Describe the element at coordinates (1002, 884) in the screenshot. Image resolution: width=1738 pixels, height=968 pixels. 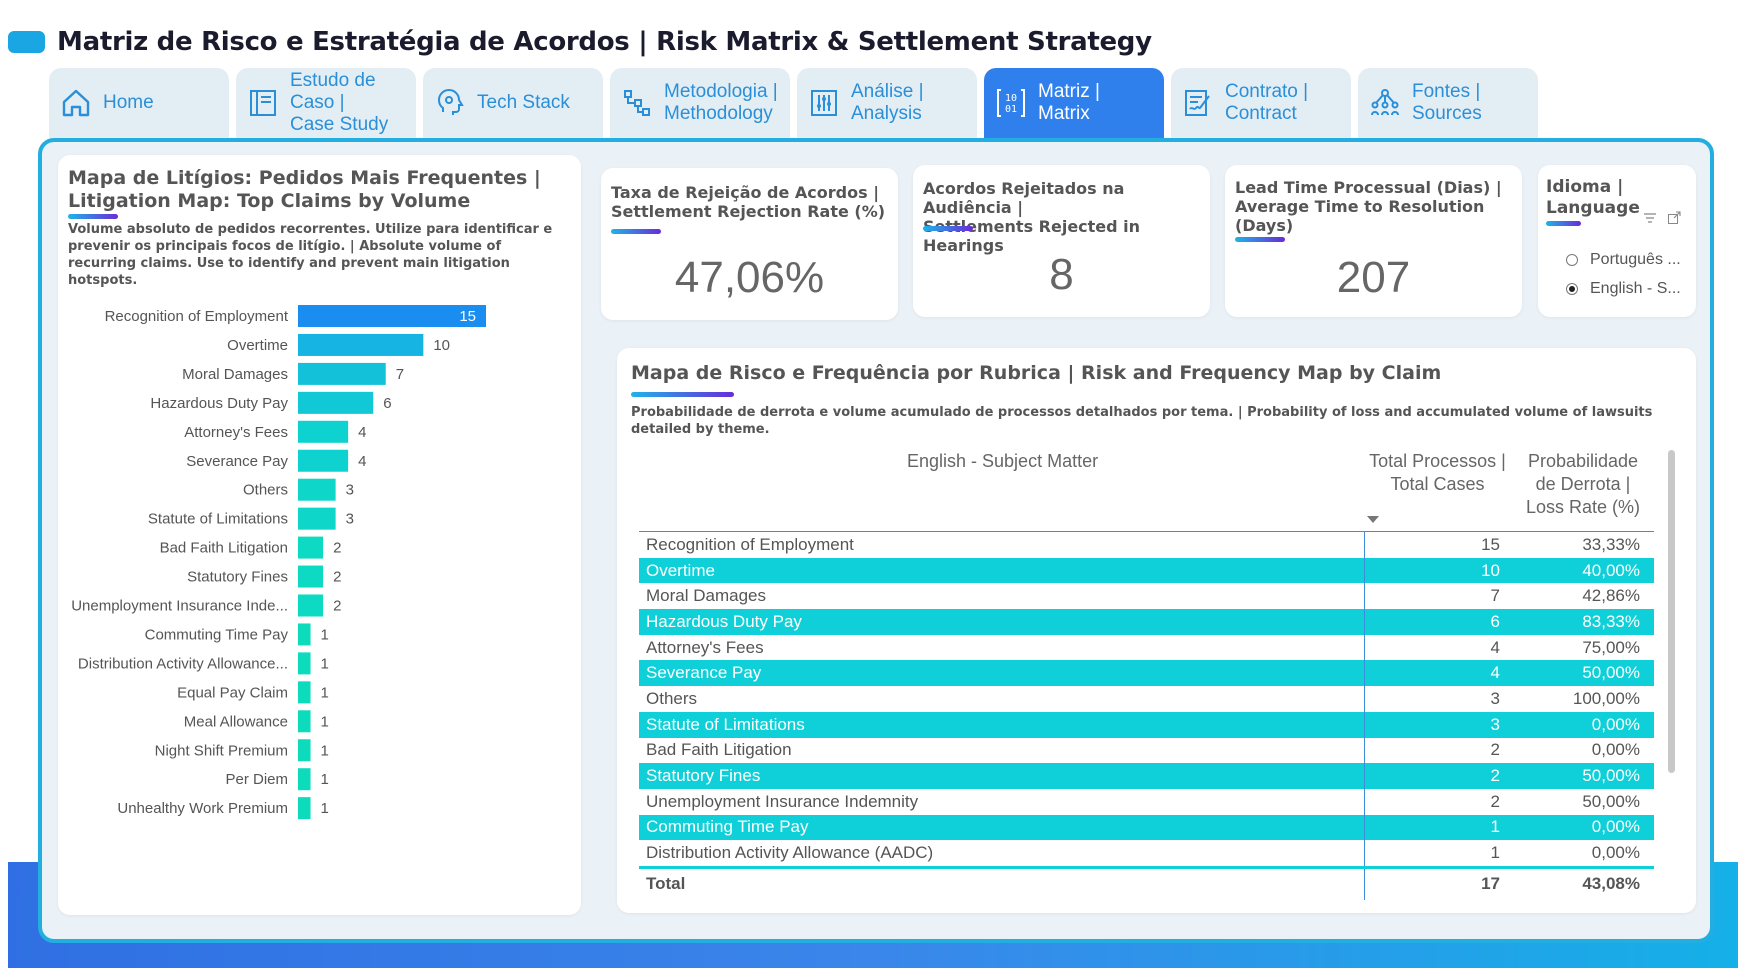
I see `total-cell-label: Total` at that location.